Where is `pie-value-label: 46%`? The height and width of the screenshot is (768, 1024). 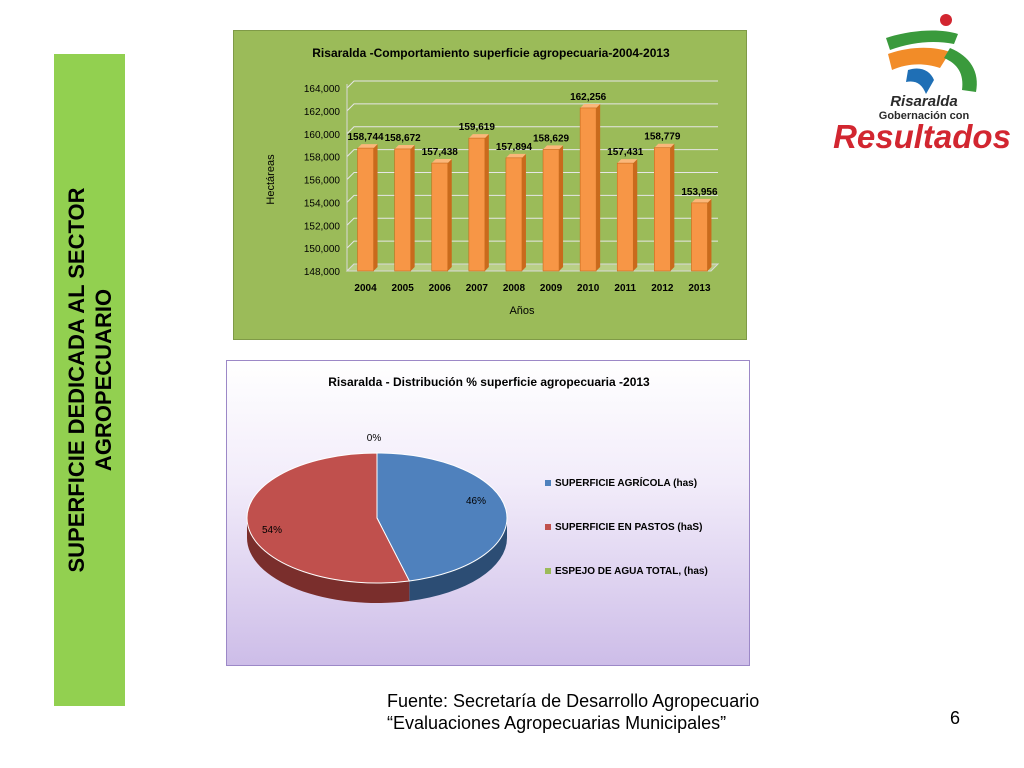
pie-value-label: 46% is located at coordinates (476, 501).